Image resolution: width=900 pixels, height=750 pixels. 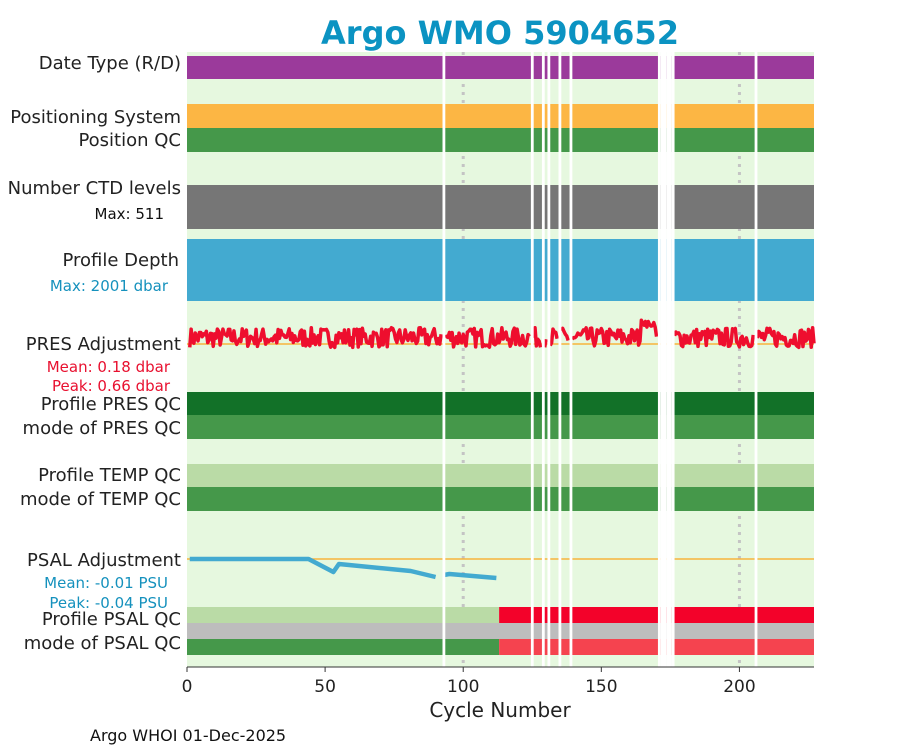 What do you see at coordinates (111, 619) in the screenshot?
I see `label-profile-psal-qc: Profile PSAL QC` at bounding box center [111, 619].